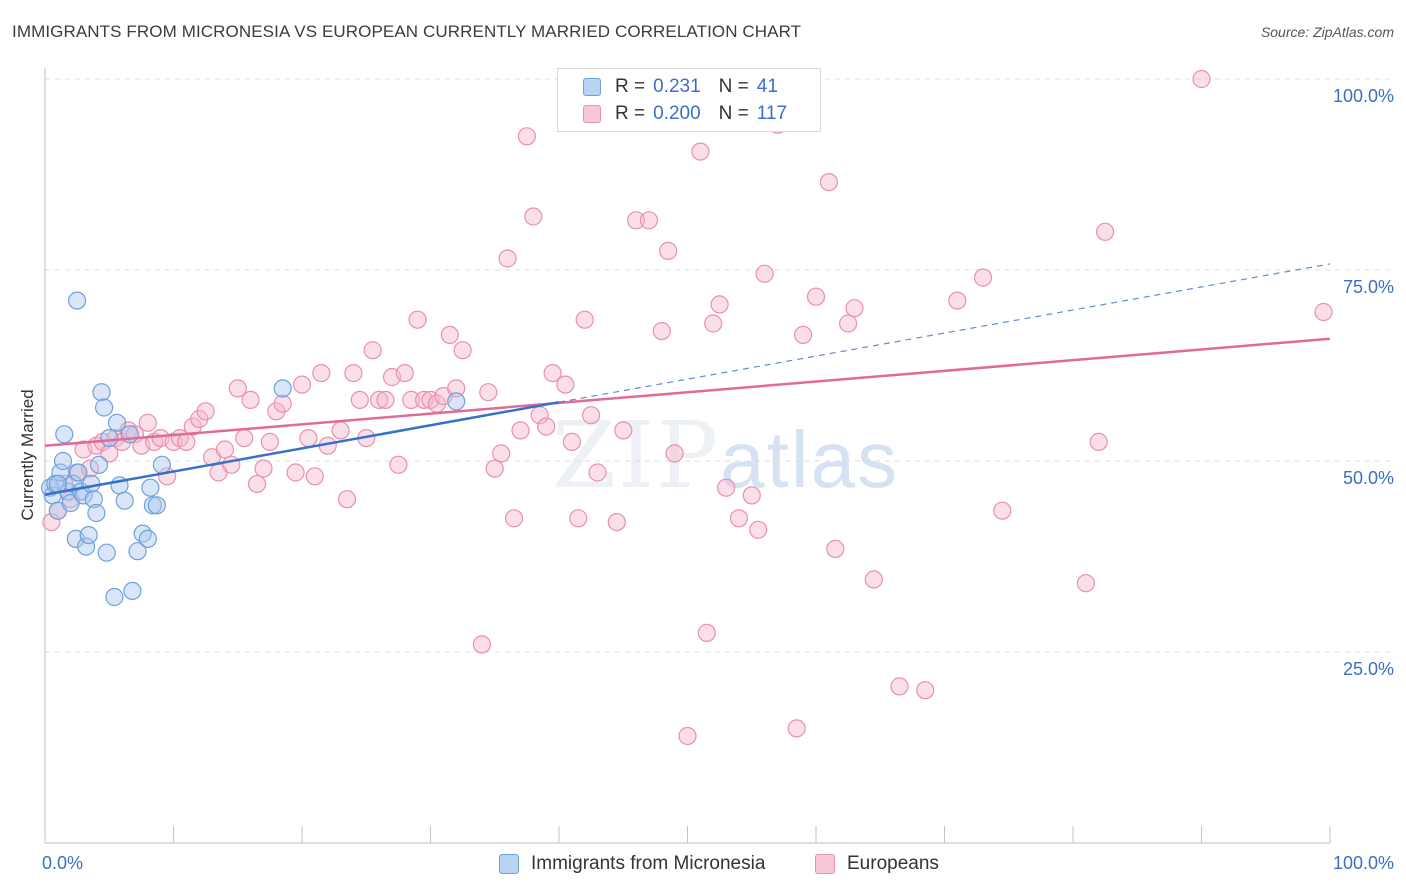 This screenshot has width=1406, height=892. Describe the element at coordinates (1368, 478) in the screenshot. I see `y-tick-label: 50.0%` at that location.